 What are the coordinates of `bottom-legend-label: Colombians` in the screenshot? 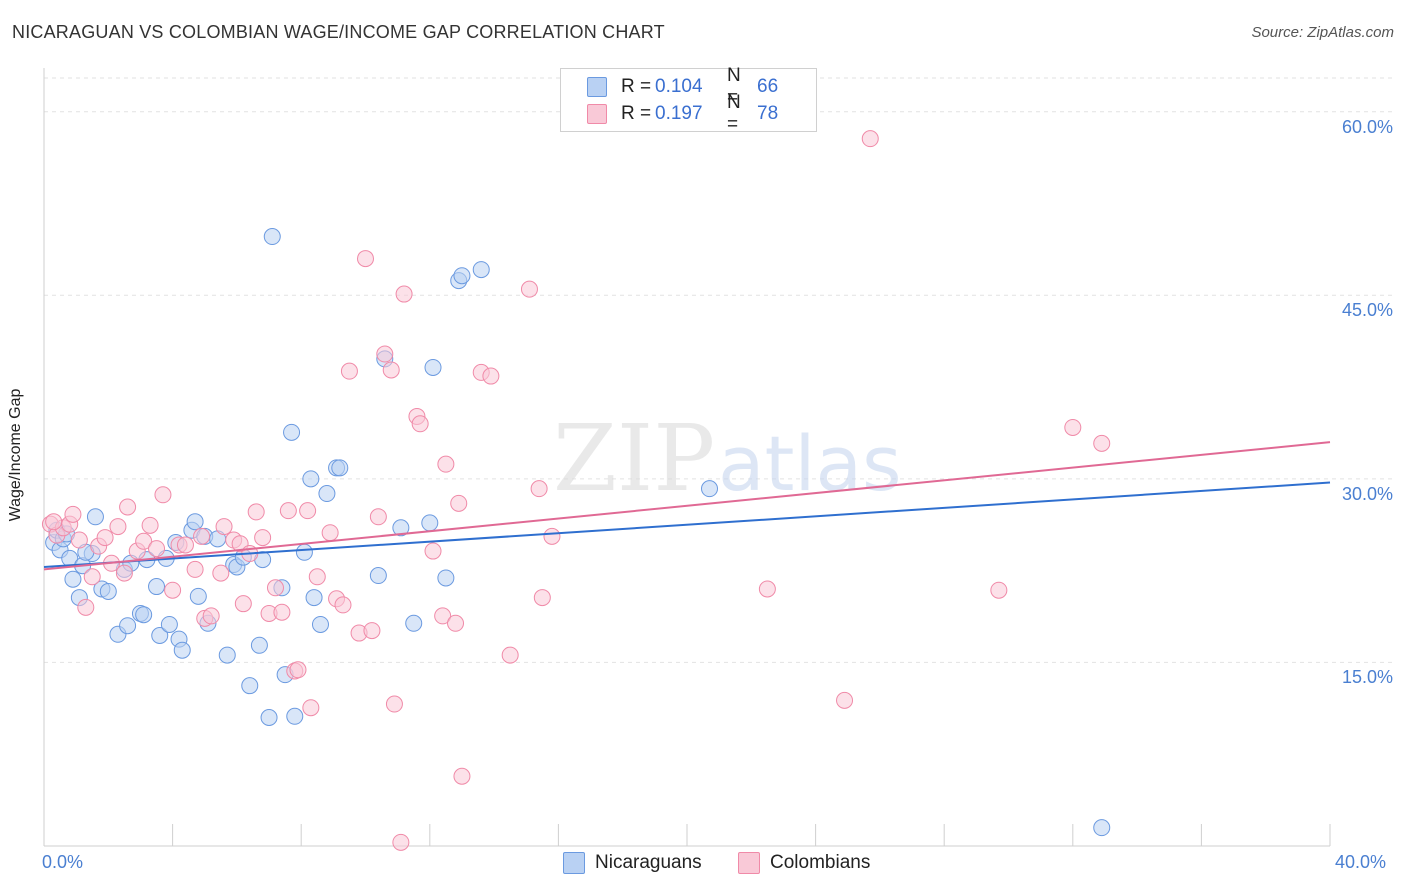 It's located at (820, 862).